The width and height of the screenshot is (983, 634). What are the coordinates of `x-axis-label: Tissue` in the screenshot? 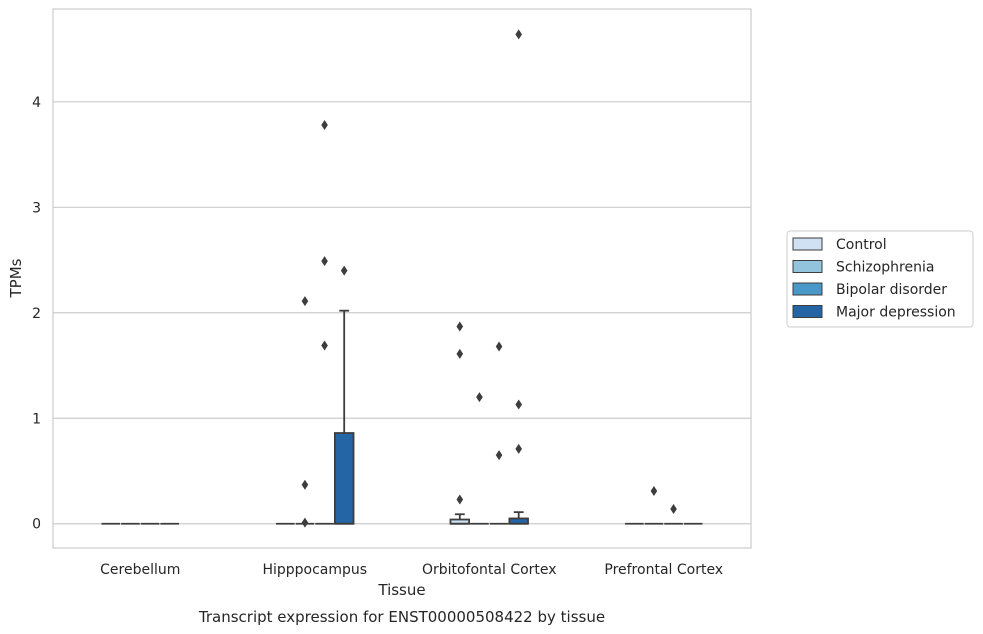 It's located at (401, 590).